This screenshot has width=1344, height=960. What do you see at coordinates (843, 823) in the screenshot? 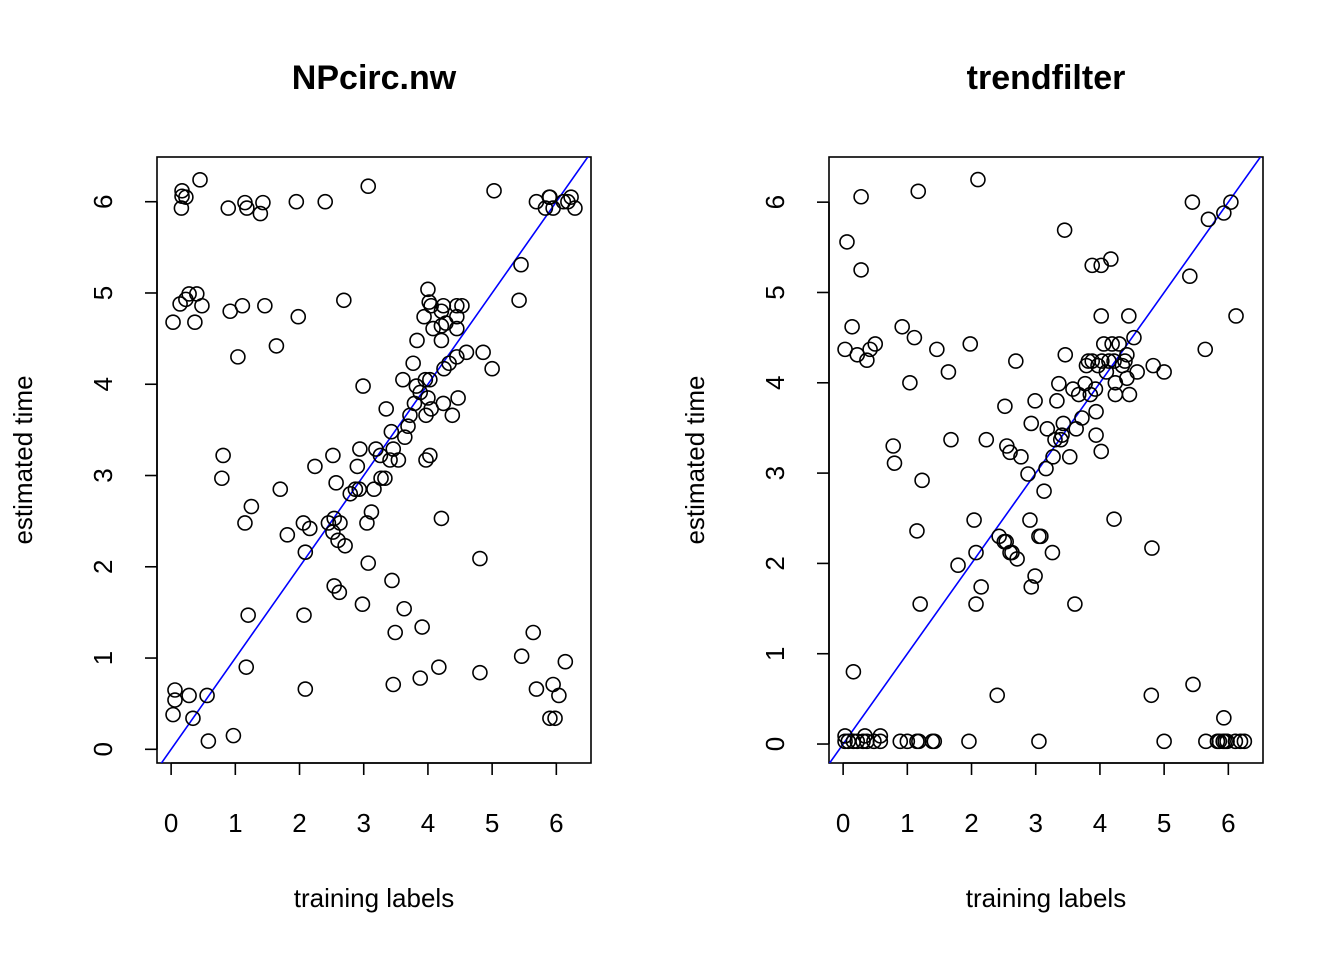
I see `x-tick-label: 0` at bounding box center [843, 823].